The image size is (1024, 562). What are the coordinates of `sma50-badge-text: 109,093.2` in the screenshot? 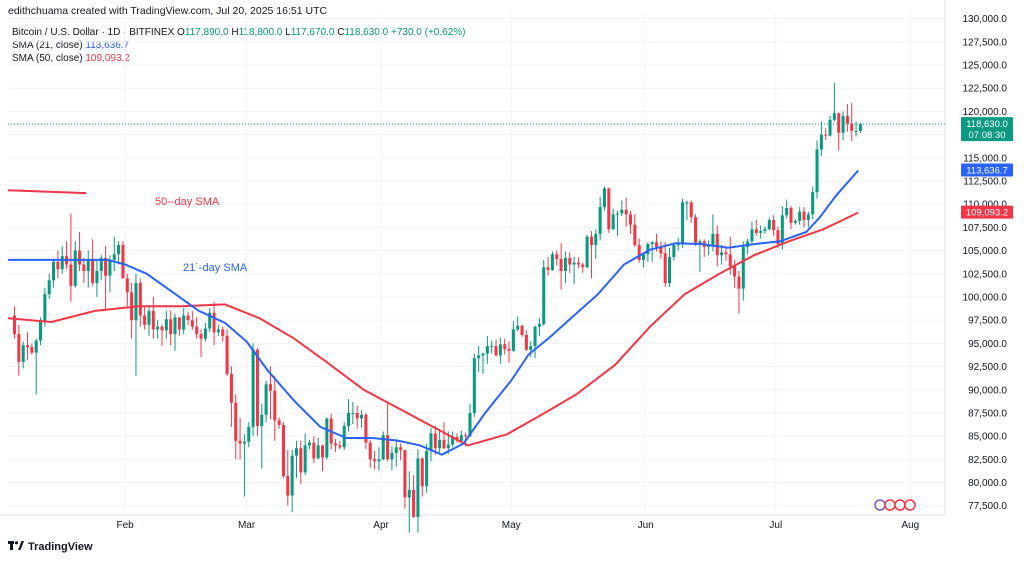 It's located at (987, 213).